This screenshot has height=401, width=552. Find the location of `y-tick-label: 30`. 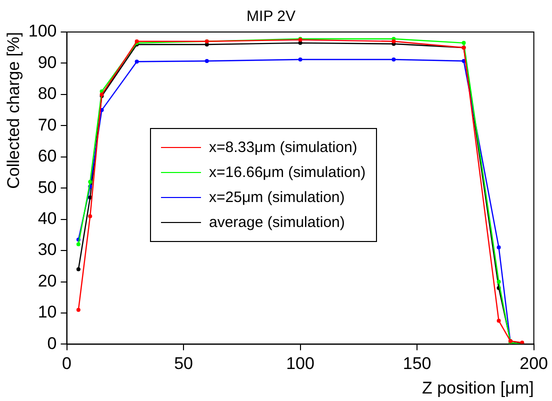

y-tick-label: 30 is located at coordinates (47, 250).